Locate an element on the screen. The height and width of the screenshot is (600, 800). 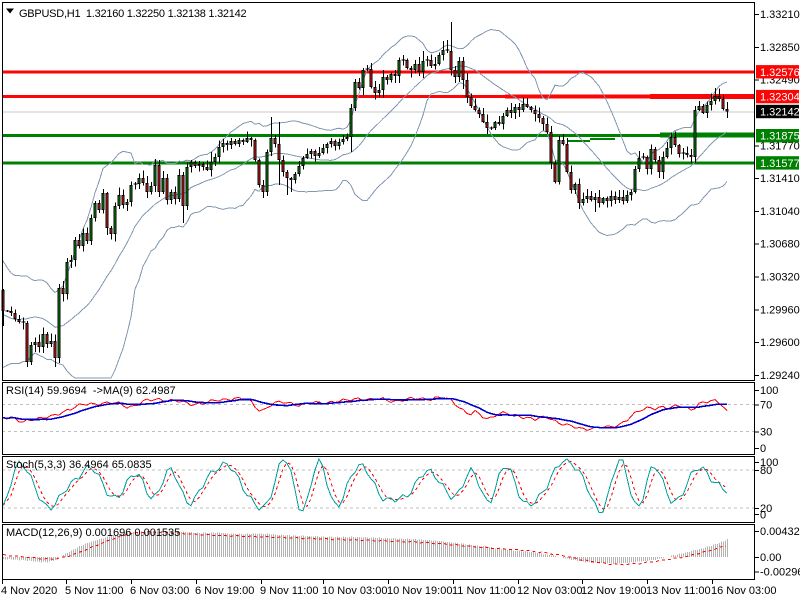
svg-text: 1.30320 is located at coordinates (780, 278).